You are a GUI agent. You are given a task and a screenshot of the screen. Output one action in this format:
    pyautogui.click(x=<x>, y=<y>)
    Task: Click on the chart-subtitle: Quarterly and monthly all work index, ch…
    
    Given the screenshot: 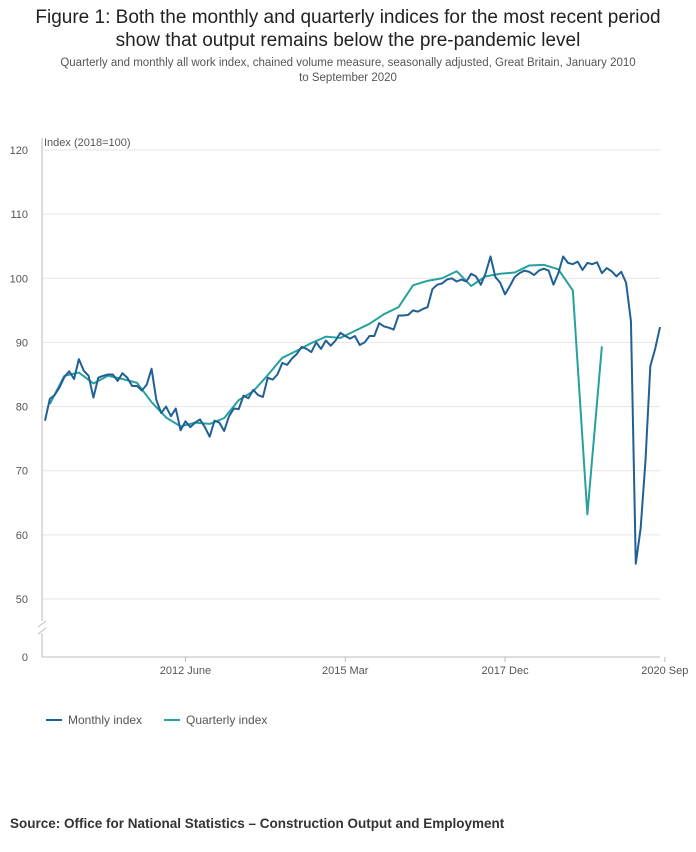 What is the action you would take?
    pyautogui.click(x=348, y=71)
    